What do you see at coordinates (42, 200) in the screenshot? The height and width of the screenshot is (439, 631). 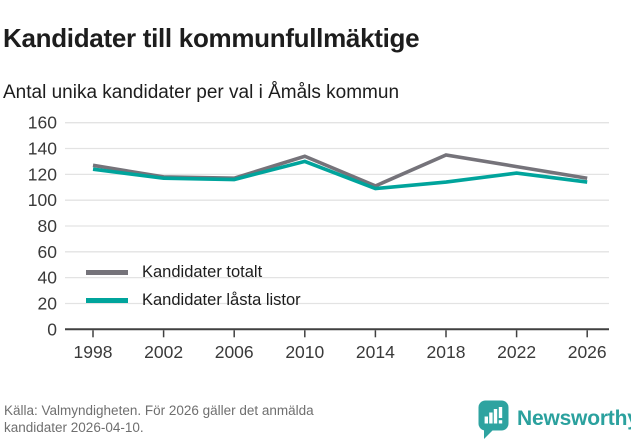 I see `y-axis-tick-label: 100` at bounding box center [42, 200].